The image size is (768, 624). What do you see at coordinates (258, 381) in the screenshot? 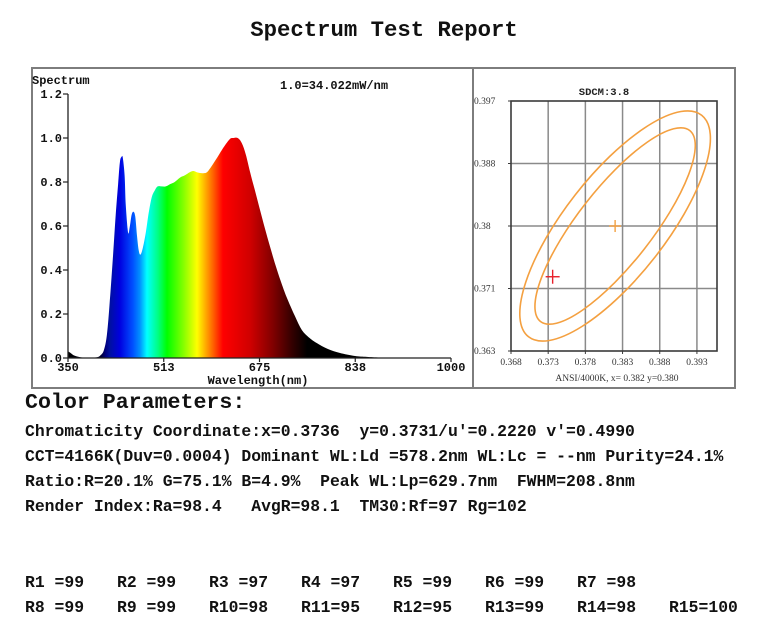
I see `spectrum-xlabel: Wavelength(nm)` at bounding box center [258, 381].